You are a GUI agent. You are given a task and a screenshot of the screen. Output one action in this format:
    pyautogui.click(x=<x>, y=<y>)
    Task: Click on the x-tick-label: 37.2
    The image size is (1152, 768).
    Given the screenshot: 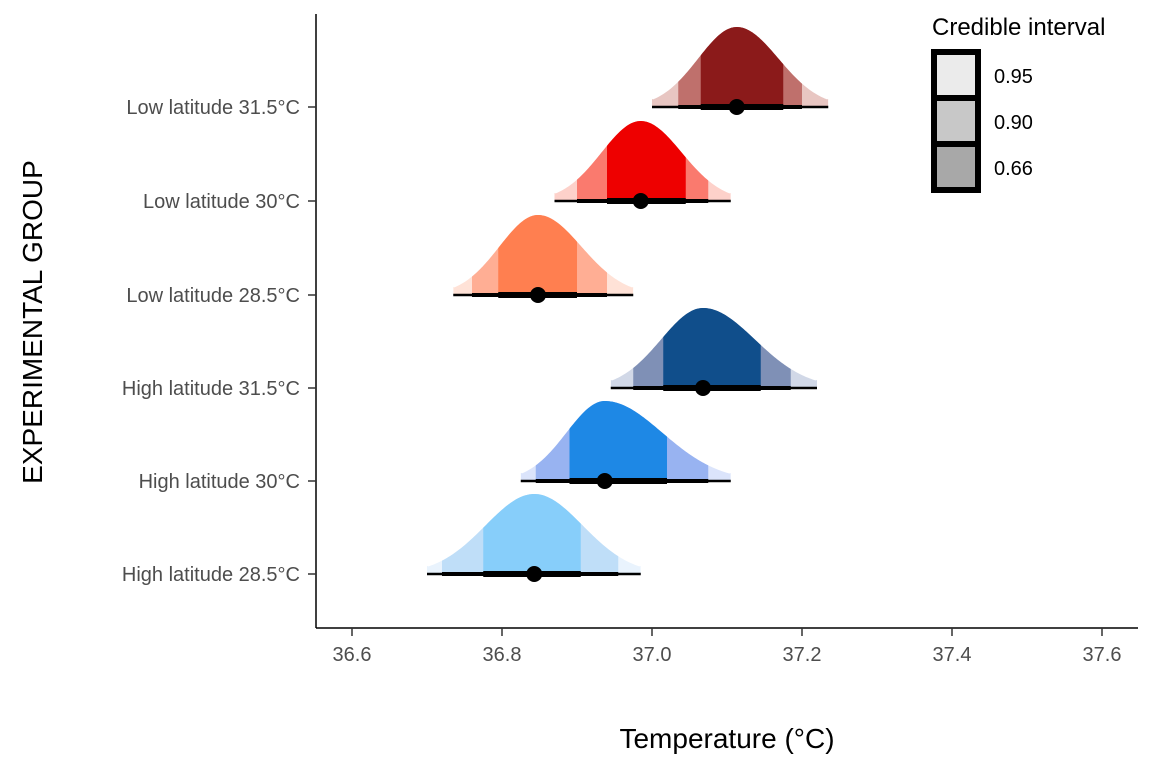 What is the action you would take?
    pyautogui.click(x=802, y=655)
    